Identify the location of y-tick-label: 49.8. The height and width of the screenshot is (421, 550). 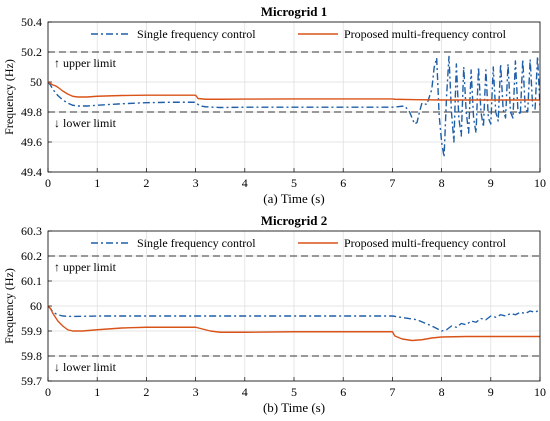
(31, 112).